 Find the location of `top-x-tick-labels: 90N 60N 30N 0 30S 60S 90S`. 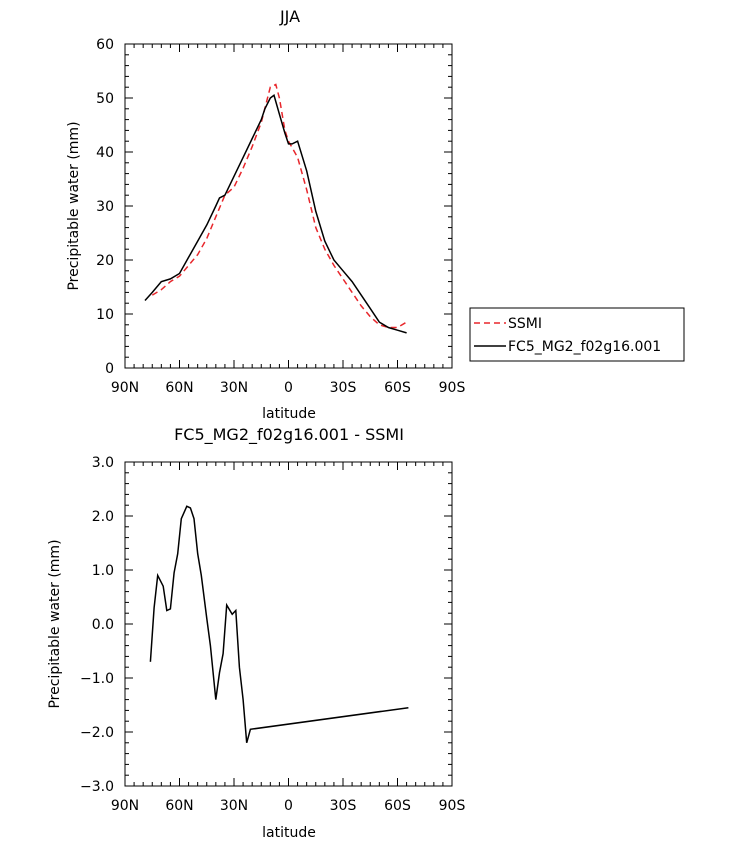

top-x-tick-labels: 90N 60N 30N 0 30S 60S 90S is located at coordinates (288, 388).